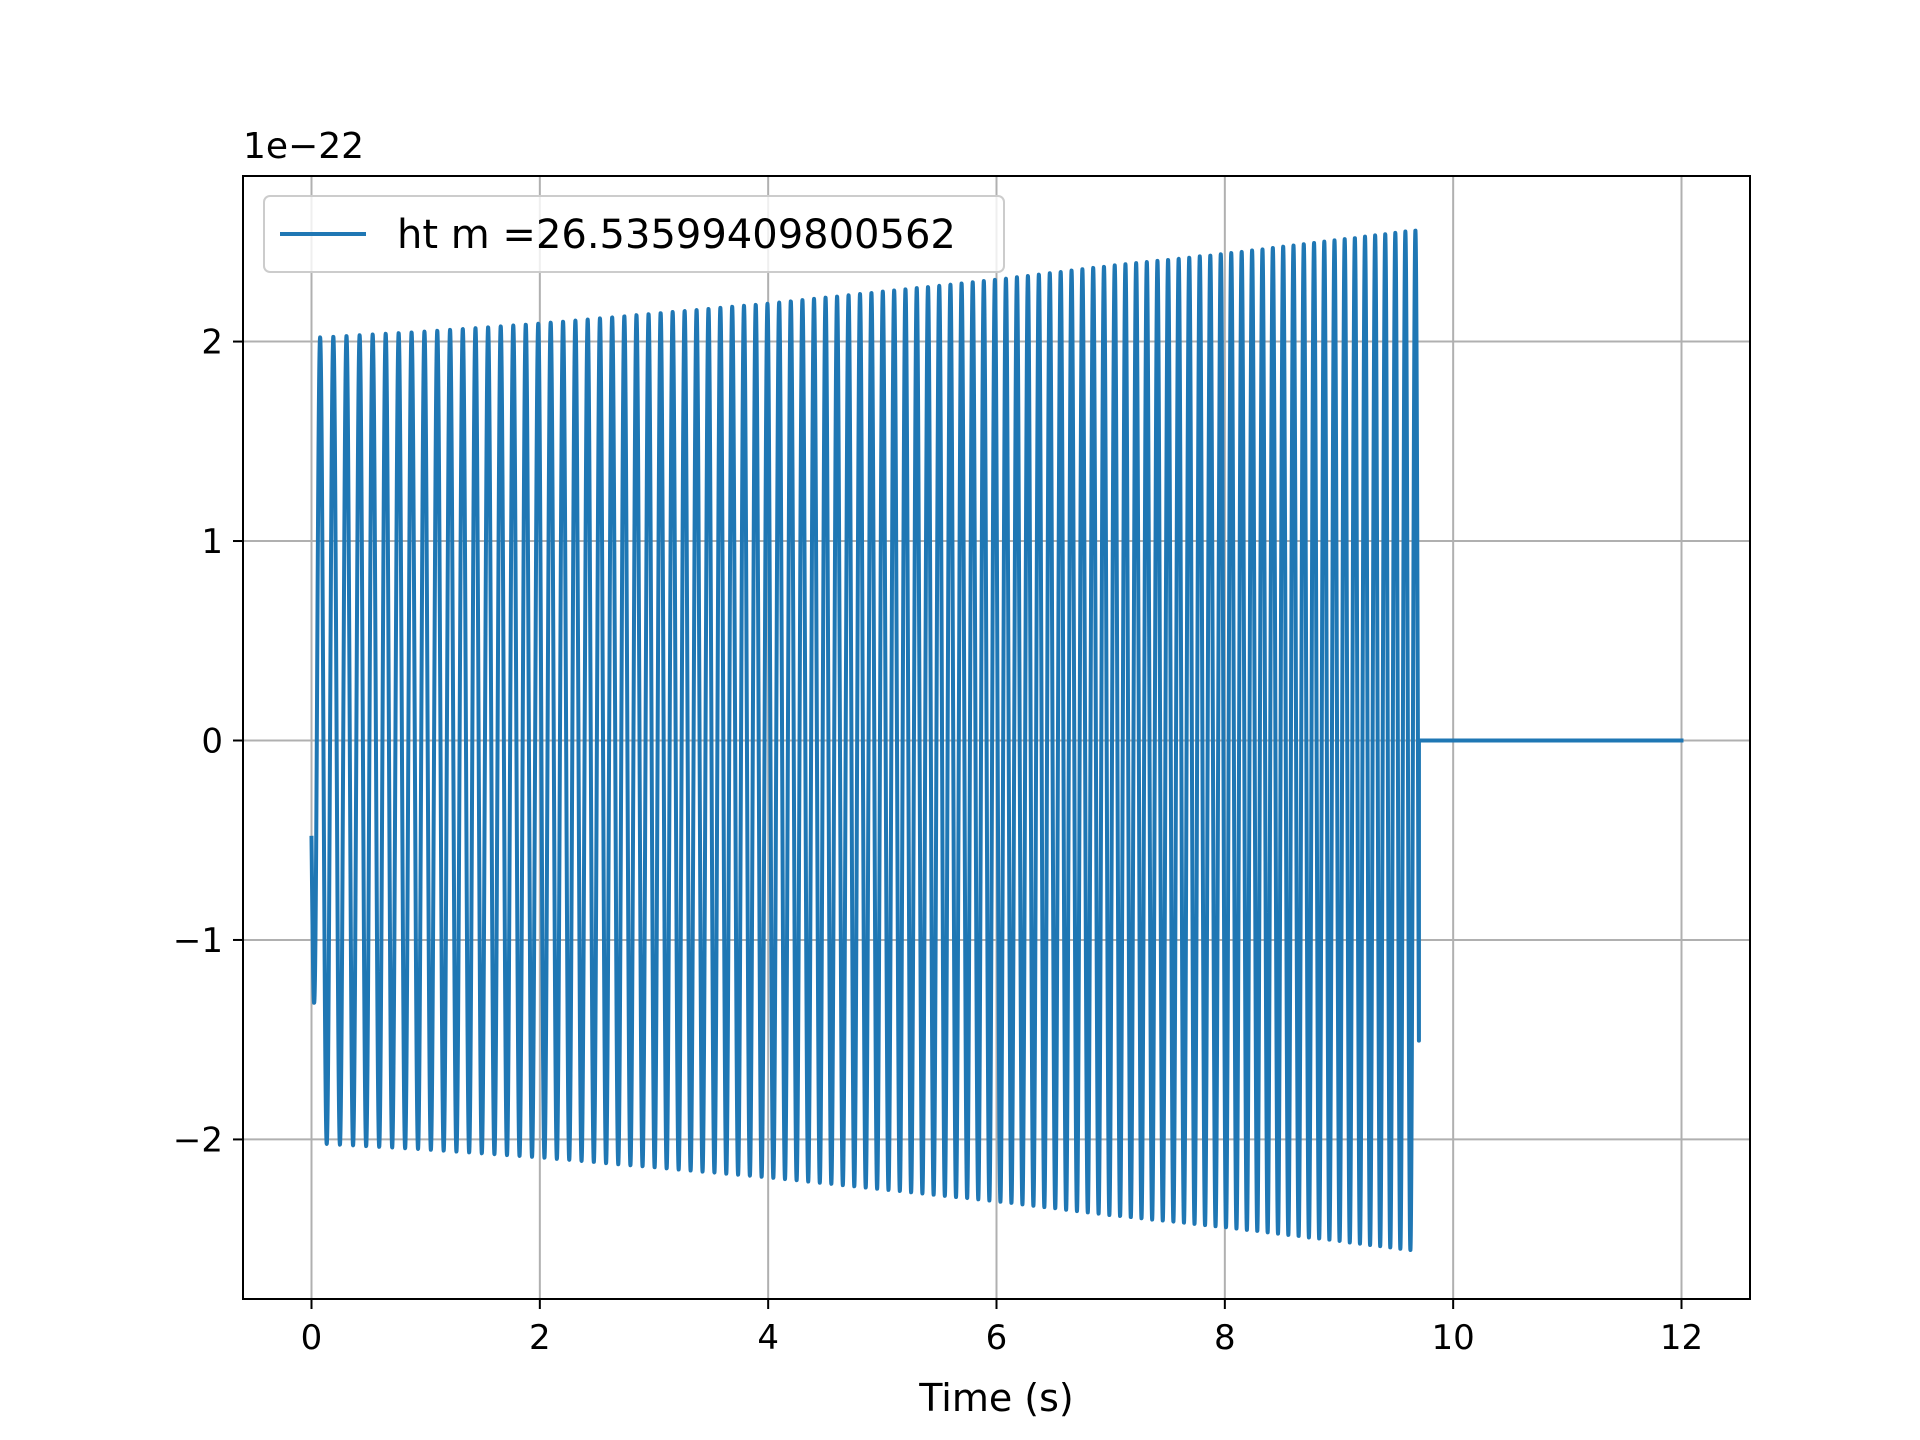  I want to click on y-axis-offset-label: 1e−22, so click(303, 146).